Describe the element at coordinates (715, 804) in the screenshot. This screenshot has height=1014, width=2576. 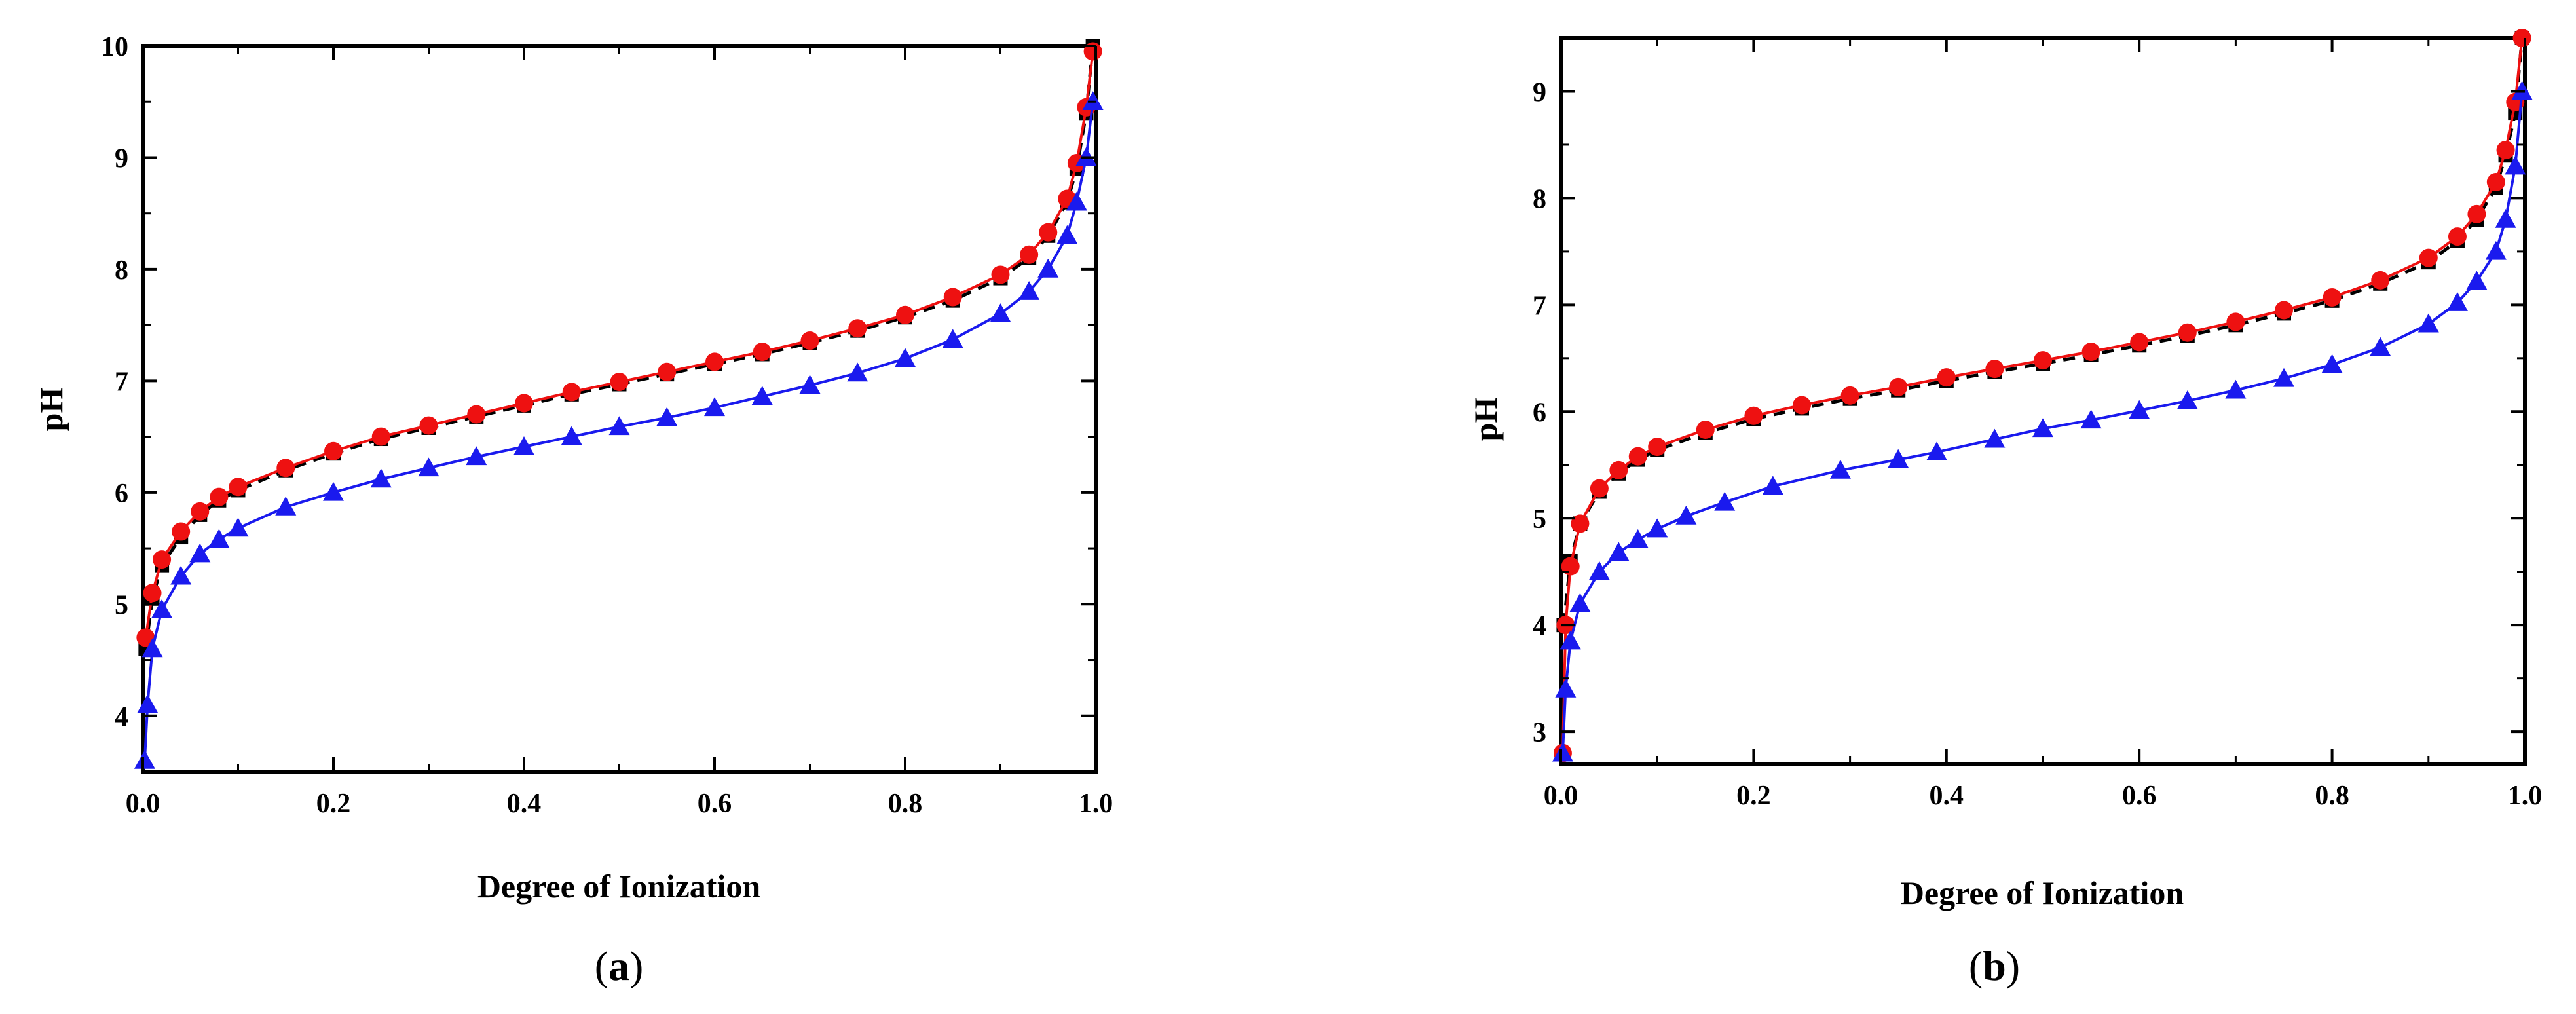
I see `x-tick-label: 0.6` at that location.